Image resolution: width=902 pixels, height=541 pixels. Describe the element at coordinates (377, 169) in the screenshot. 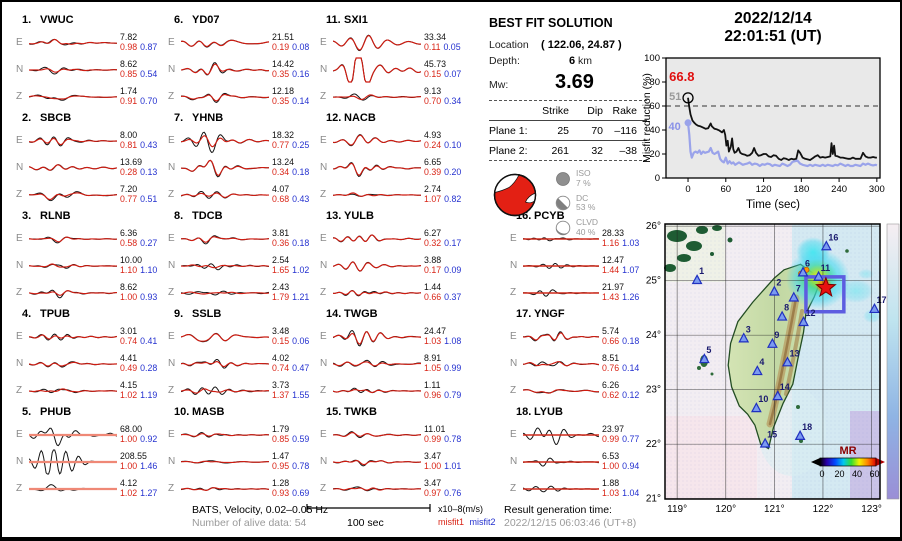

I see `waveform-plot-NACB-N` at that location.